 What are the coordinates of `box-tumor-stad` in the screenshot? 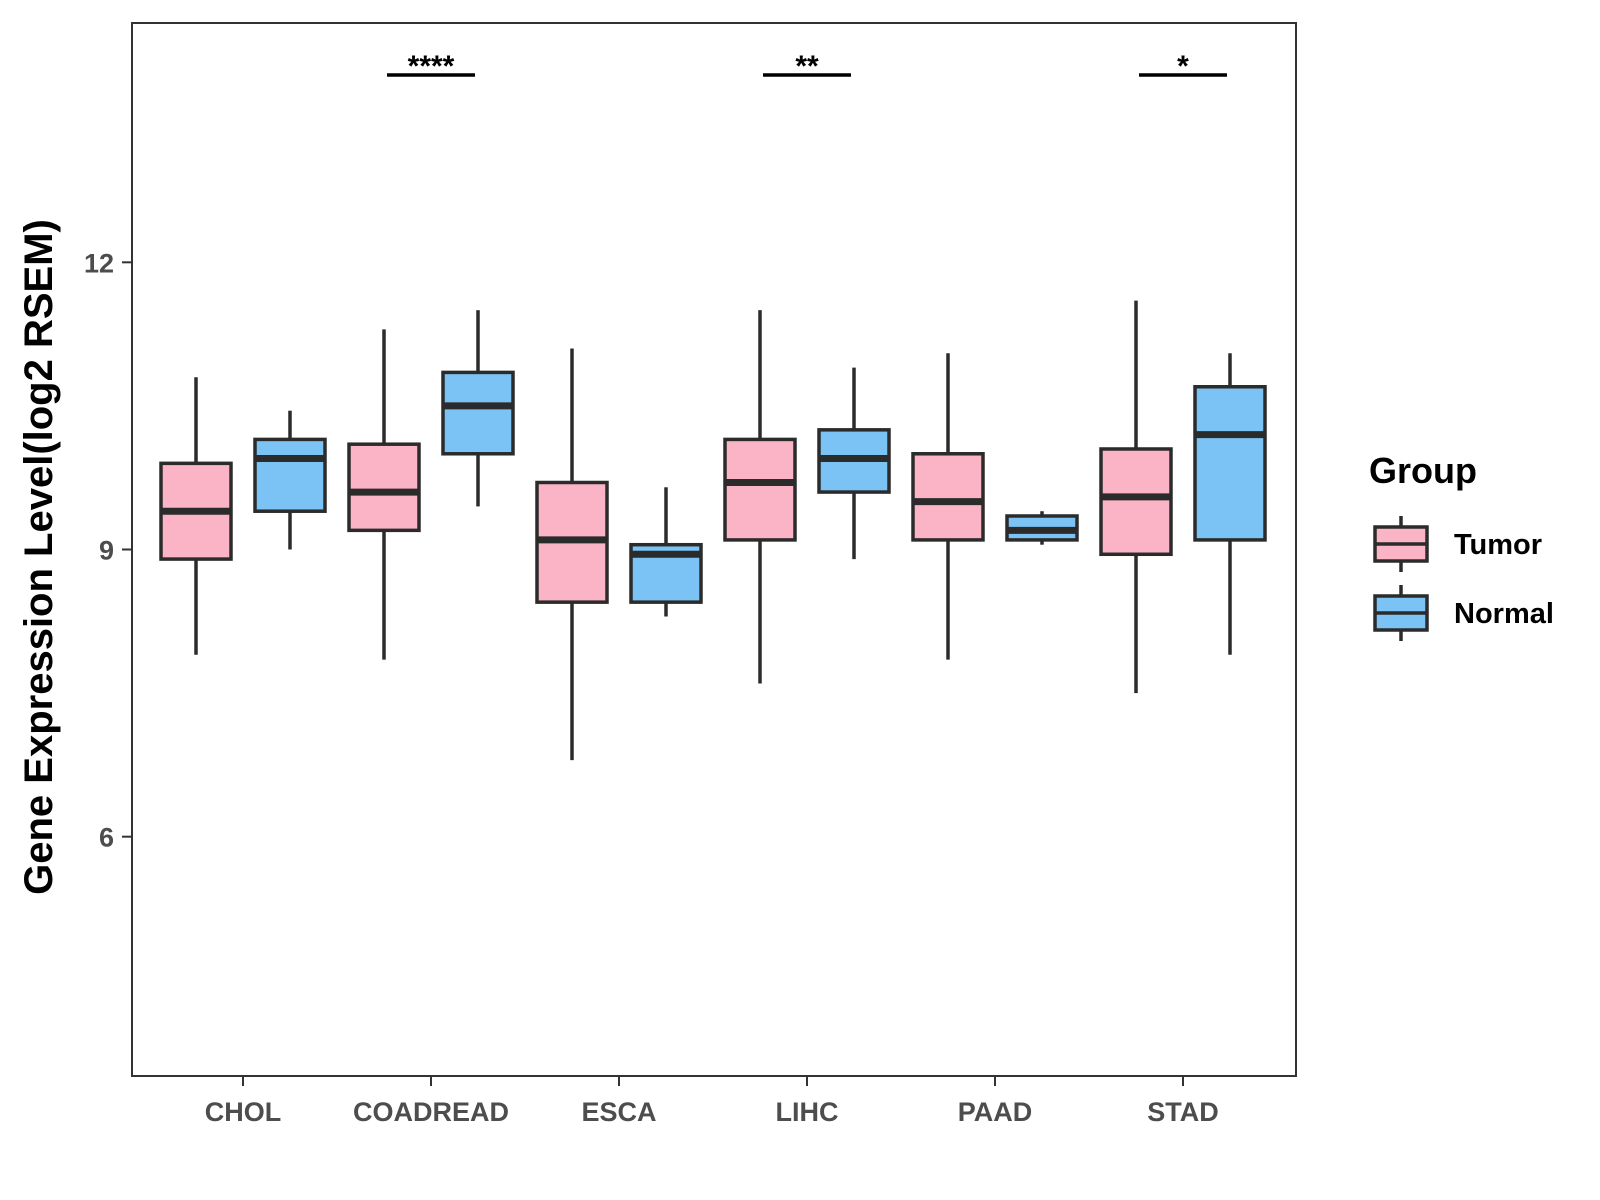 It's located at (1136, 497).